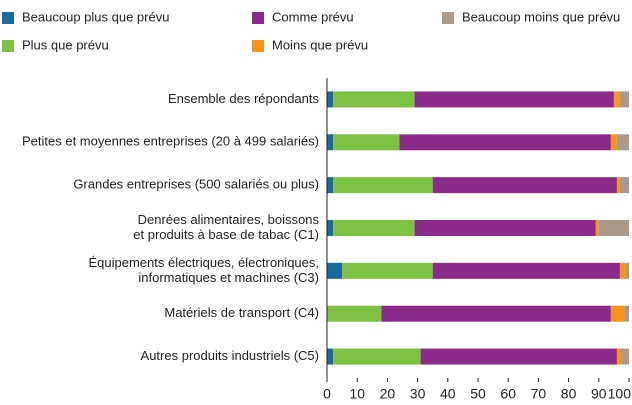 The image size is (632, 405). What do you see at coordinates (539, 394) in the screenshot?
I see `x-tick-label: 70` at bounding box center [539, 394].